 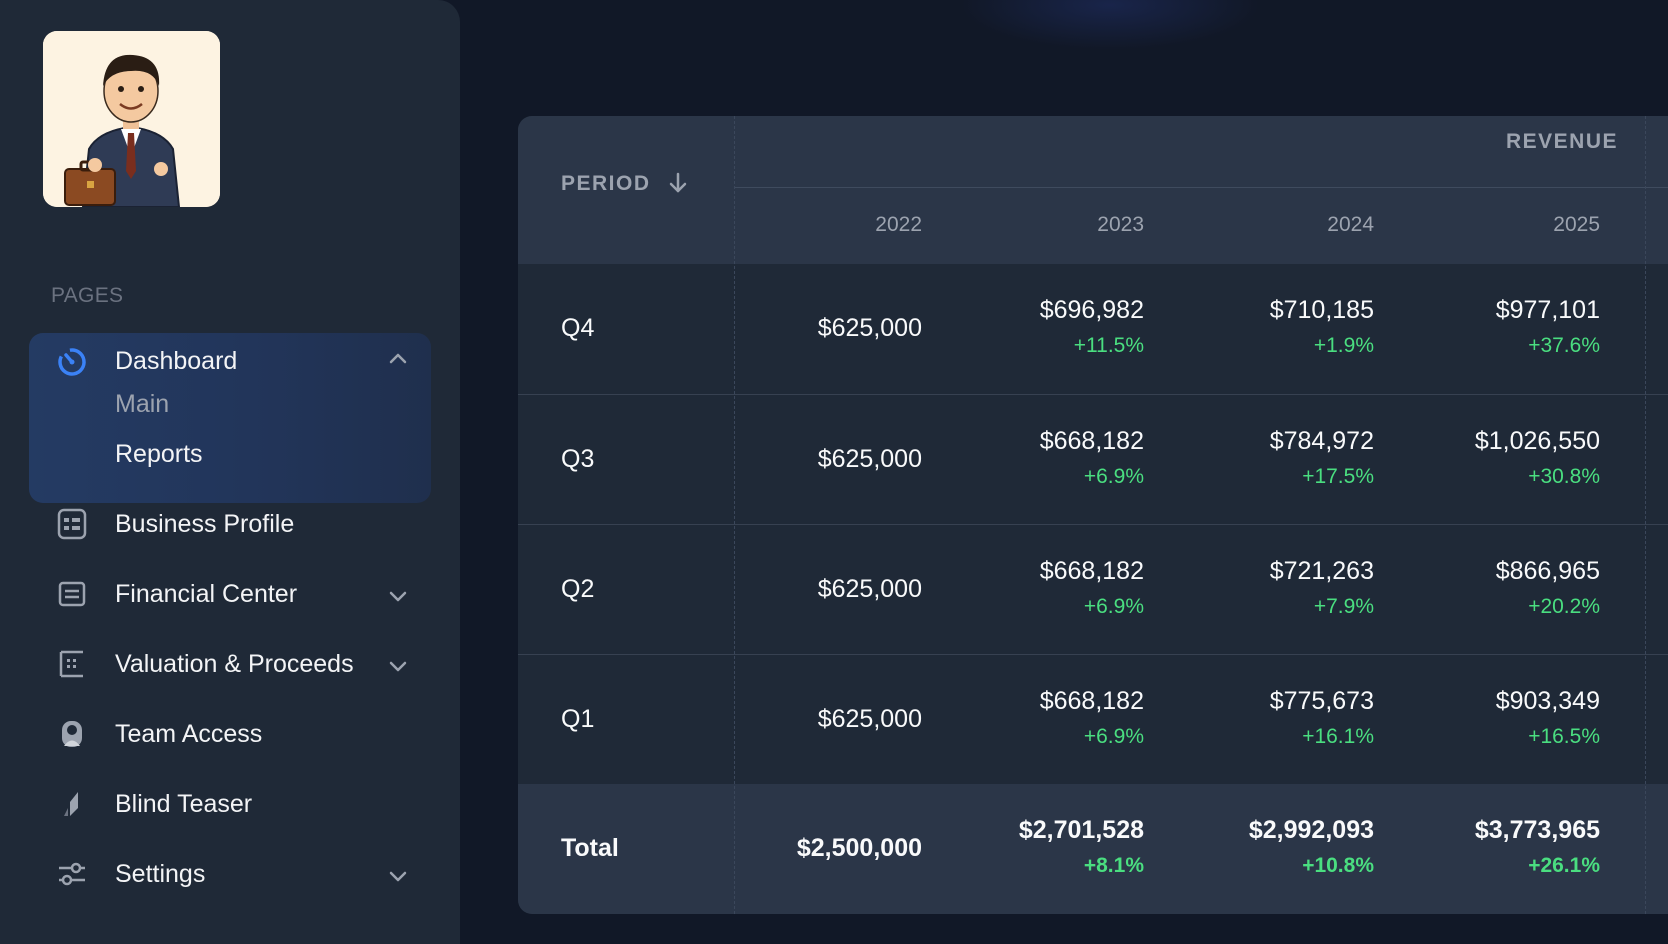 I want to click on sidebar-item-financial-center: Financial Center, so click(x=230, y=594).